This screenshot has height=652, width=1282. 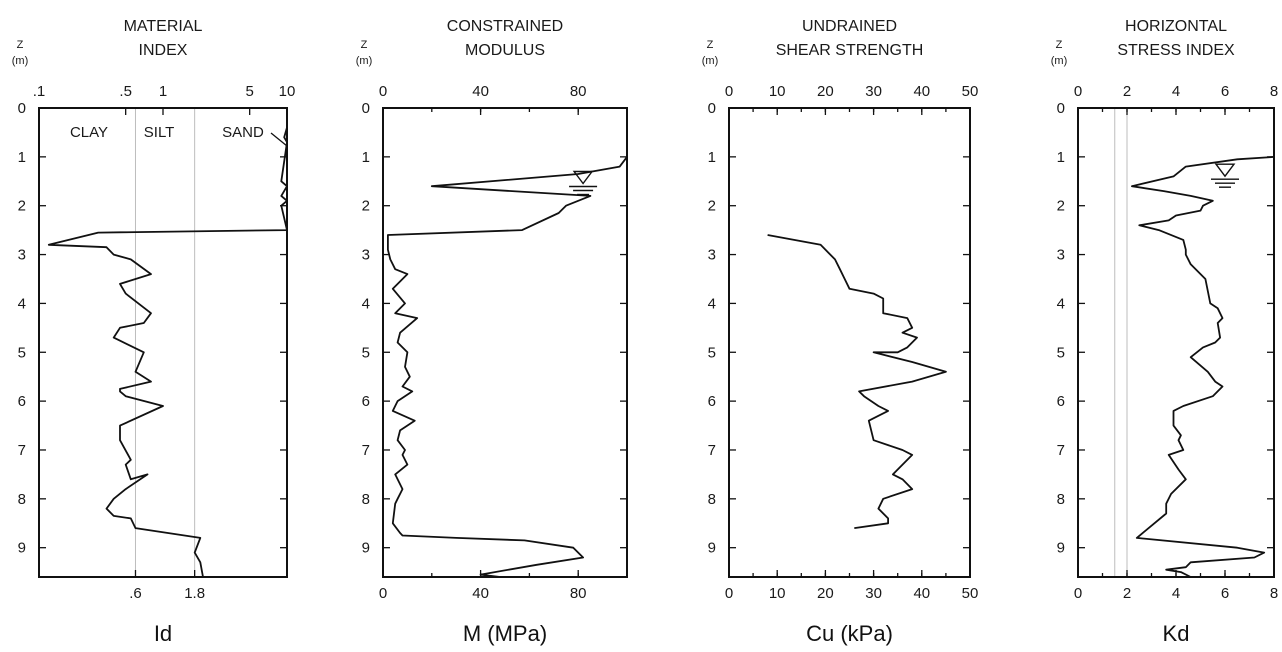 I want to click on x-tick-label-top: 5, so click(x=250, y=91).